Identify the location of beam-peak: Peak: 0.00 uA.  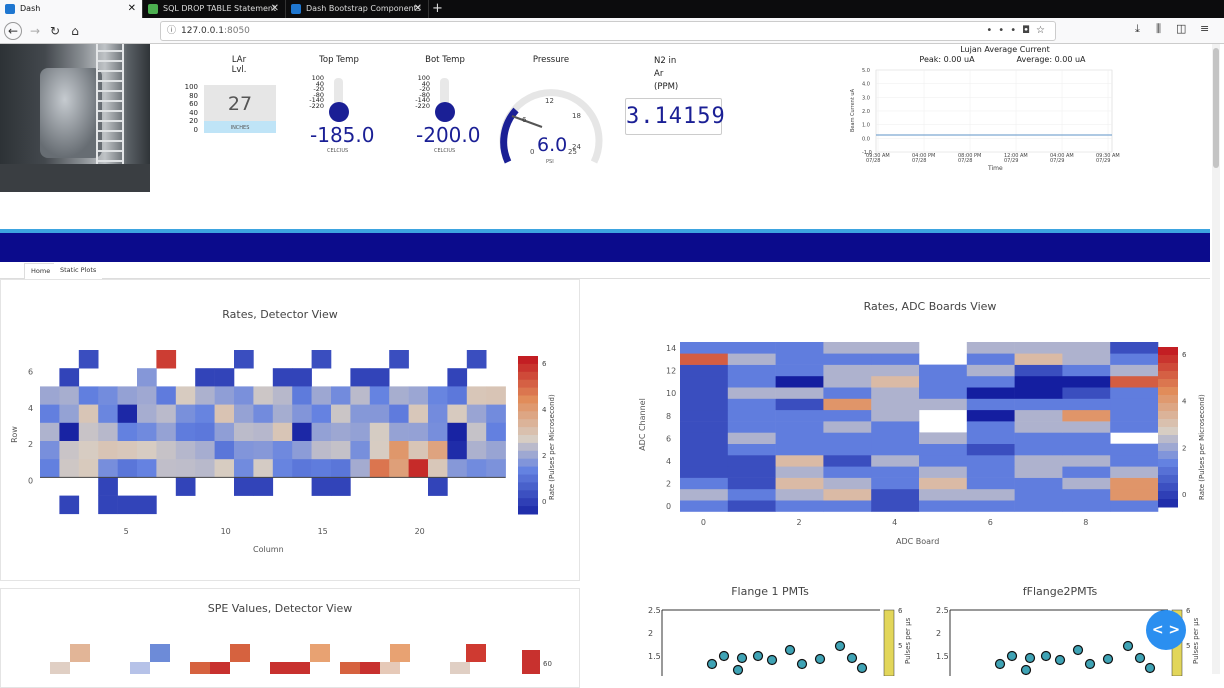
(947, 59).